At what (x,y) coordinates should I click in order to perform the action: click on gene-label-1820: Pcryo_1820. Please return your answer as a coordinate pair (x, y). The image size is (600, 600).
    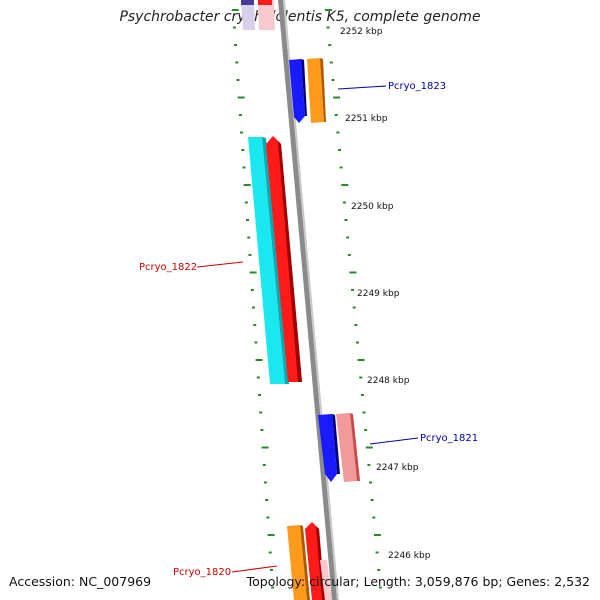
    Looking at the image, I should click on (202, 572).